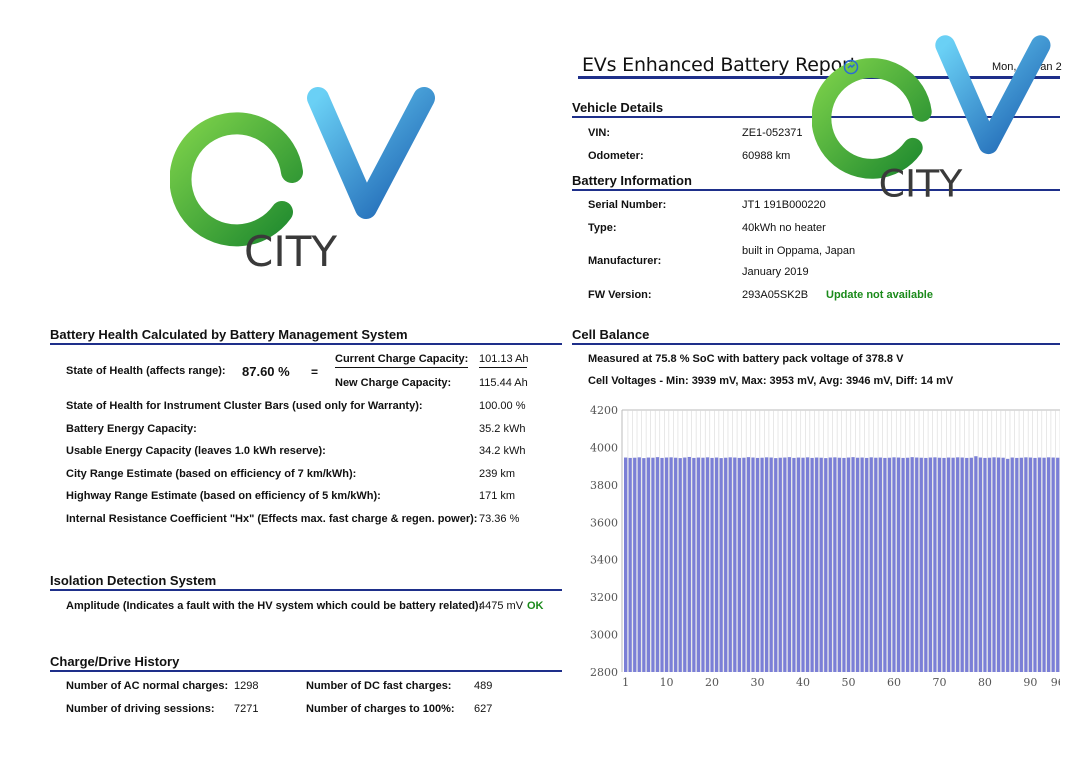 This screenshot has width=1081, height=770. Describe the element at coordinates (131, 429) in the screenshot. I see `health-row-label: Battery Energy Capacity:` at that location.